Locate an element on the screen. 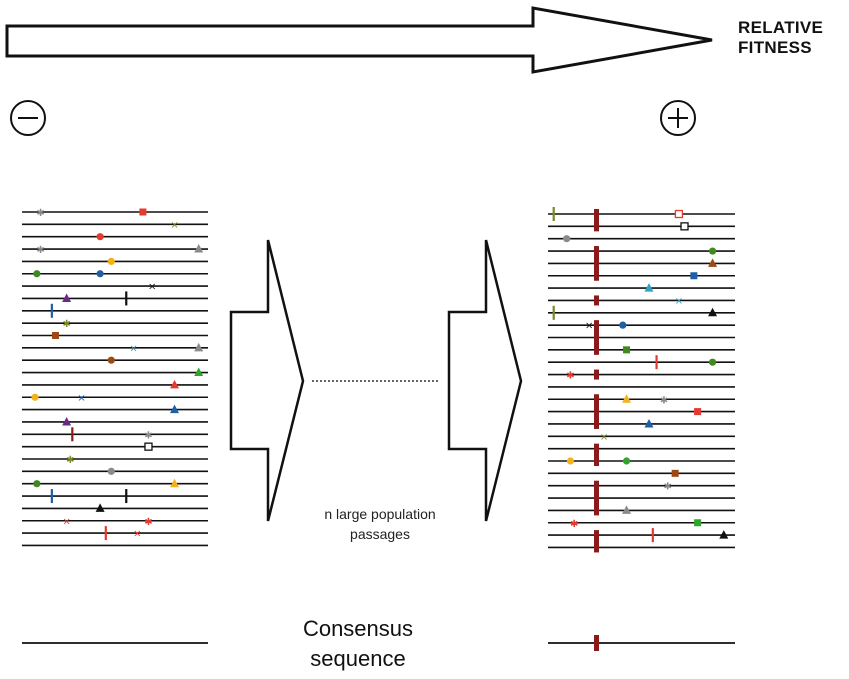 The image size is (849, 679). axis-label: RELATIVE FITNESS is located at coordinates (780, 38).